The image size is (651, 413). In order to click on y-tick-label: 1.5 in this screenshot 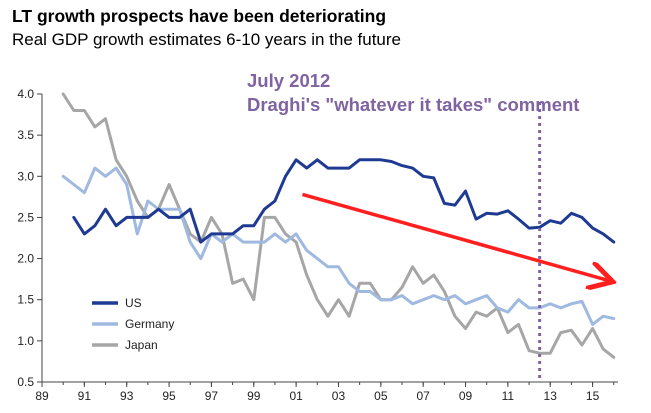, I will do `click(25, 300)`.